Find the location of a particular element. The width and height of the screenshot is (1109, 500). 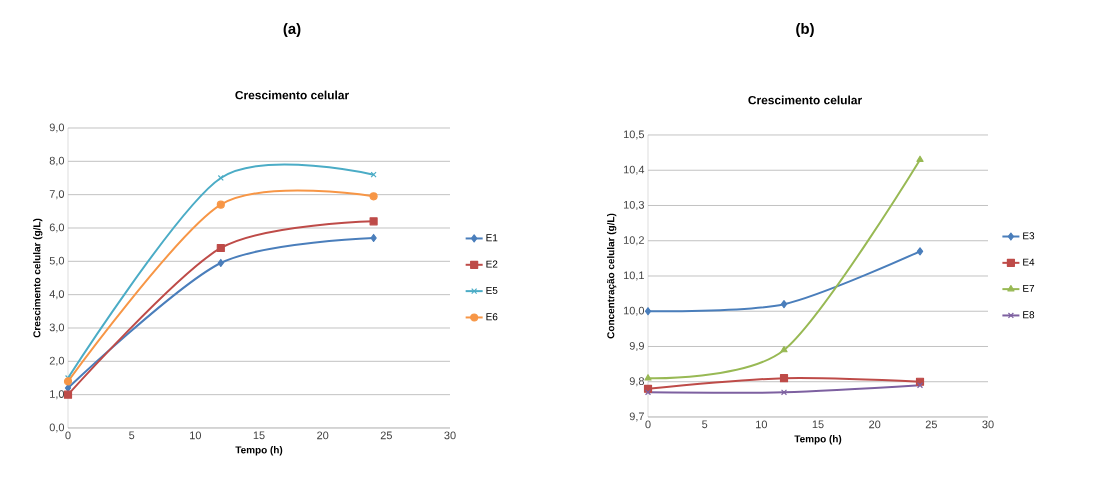

y-tick-label: 10,4 is located at coordinates (634, 170).